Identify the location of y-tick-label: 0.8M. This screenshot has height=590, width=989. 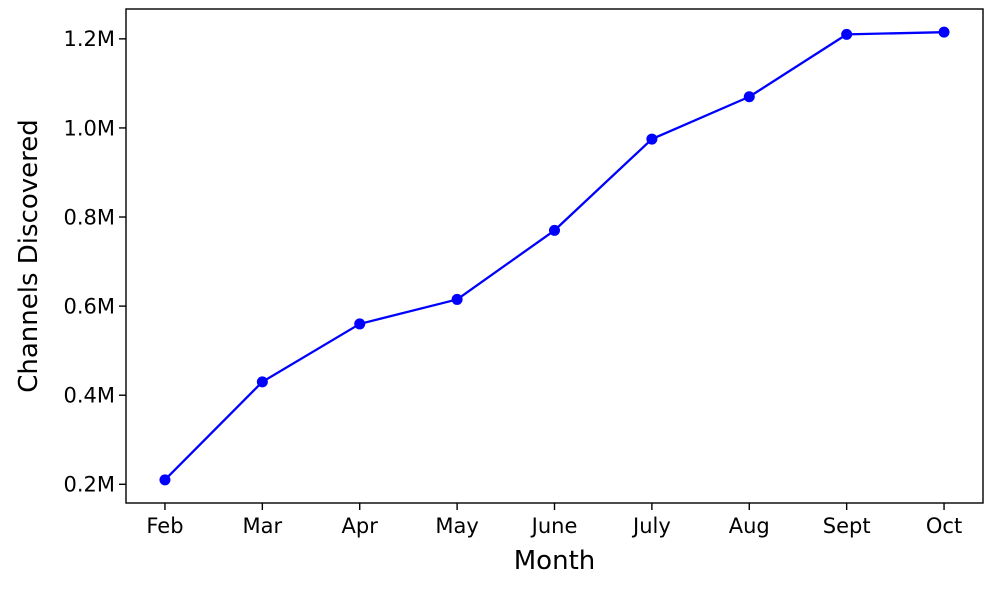
(89, 217).